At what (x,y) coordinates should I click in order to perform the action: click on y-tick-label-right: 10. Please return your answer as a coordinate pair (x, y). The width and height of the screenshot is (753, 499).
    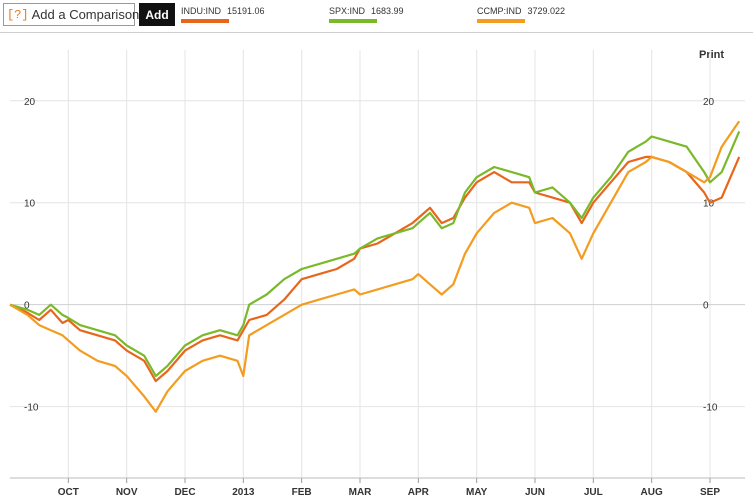
    Looking at the image, I should click on (709, 204).